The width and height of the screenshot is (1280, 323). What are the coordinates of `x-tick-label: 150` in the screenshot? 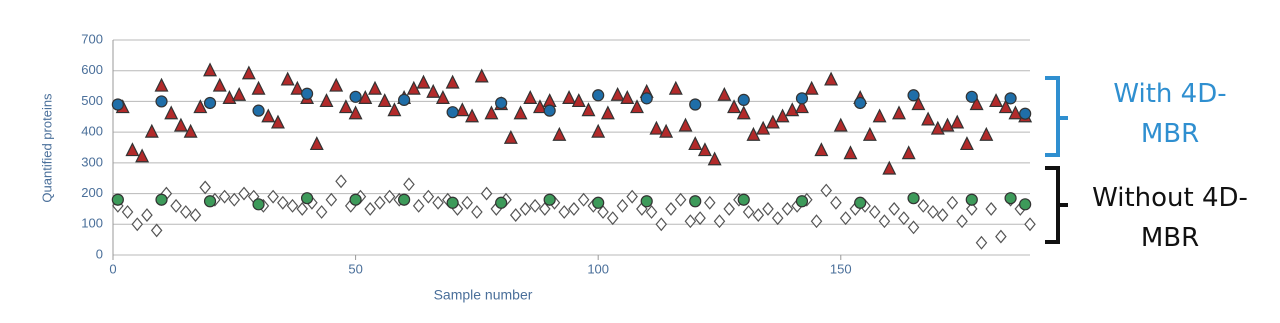 It's located at (841, 268).